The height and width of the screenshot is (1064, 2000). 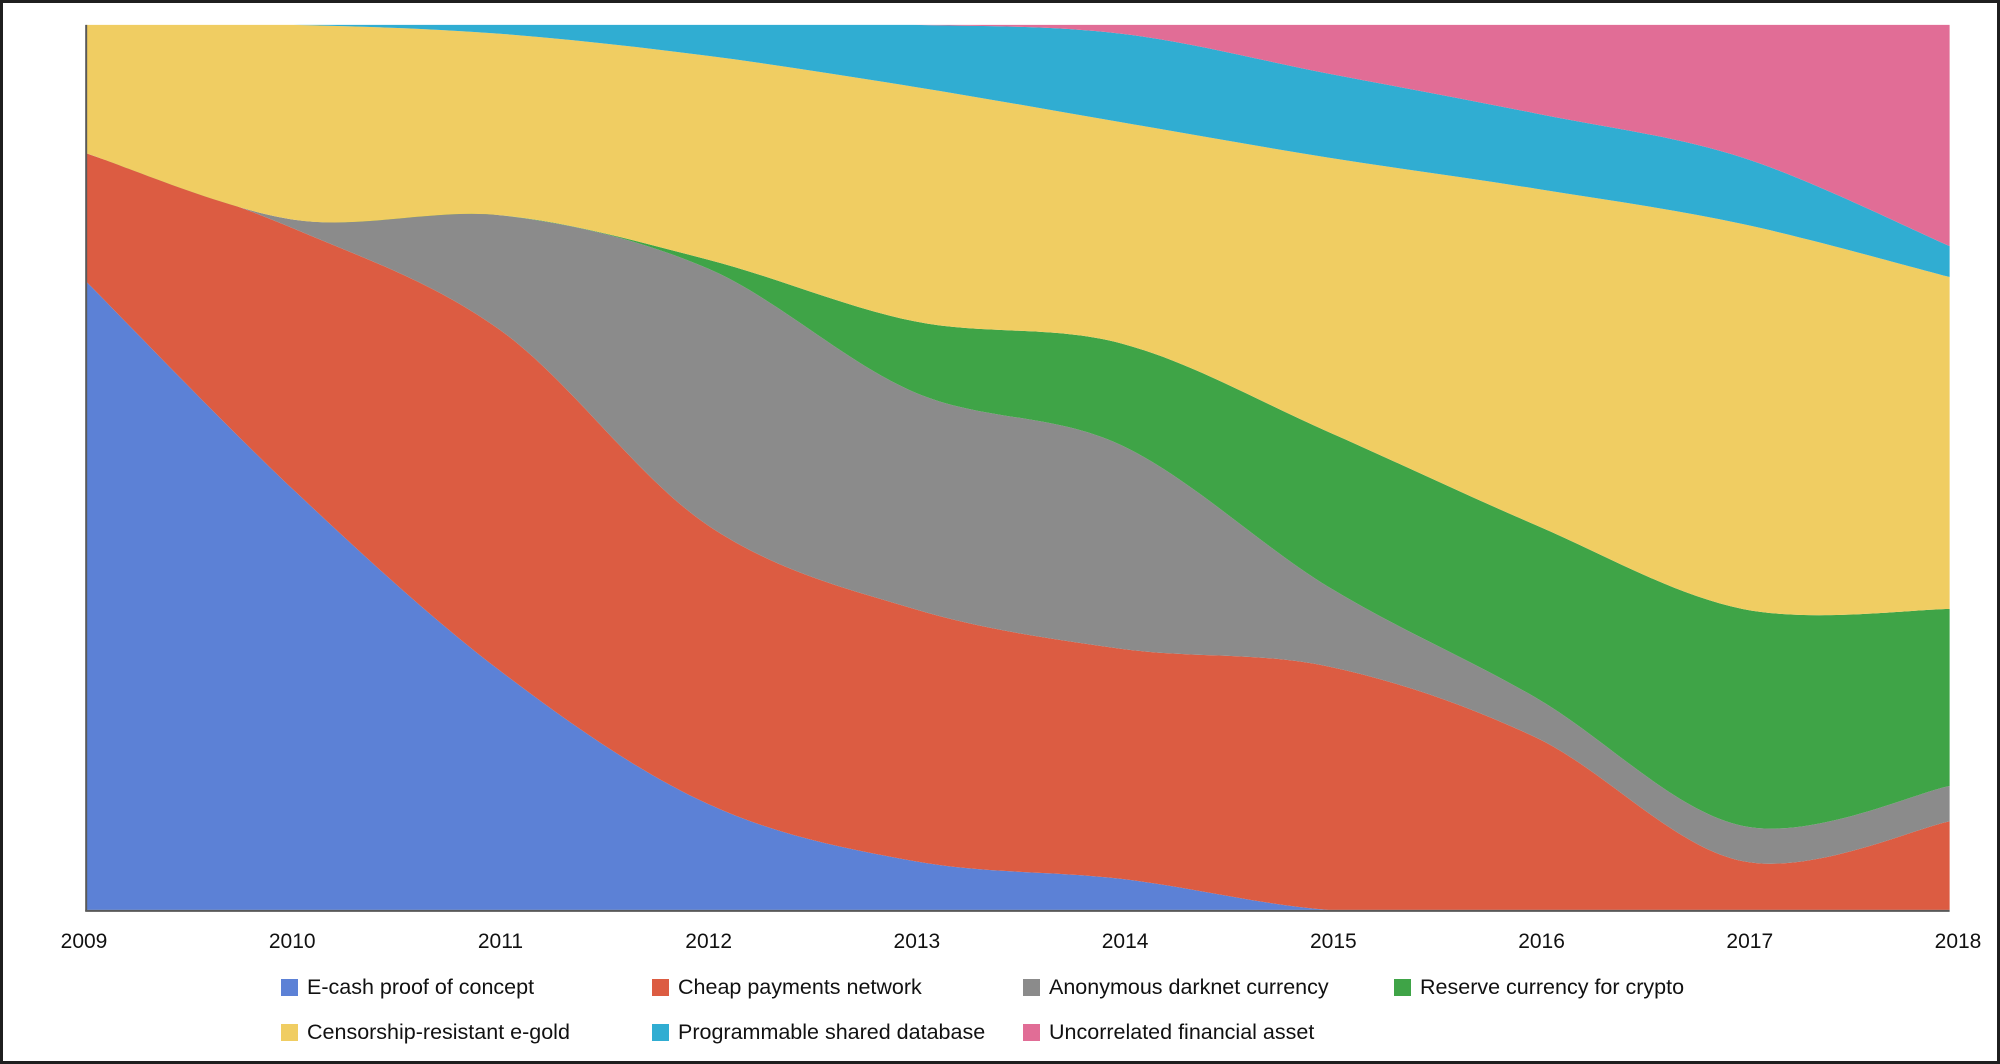 What do you see at coordinates (1182, 1032) in the screenshot?
I see `legend-label-uncorrelated-financial-asset: Uncorrelated financial asset` at bounding box center [1182, 1032].